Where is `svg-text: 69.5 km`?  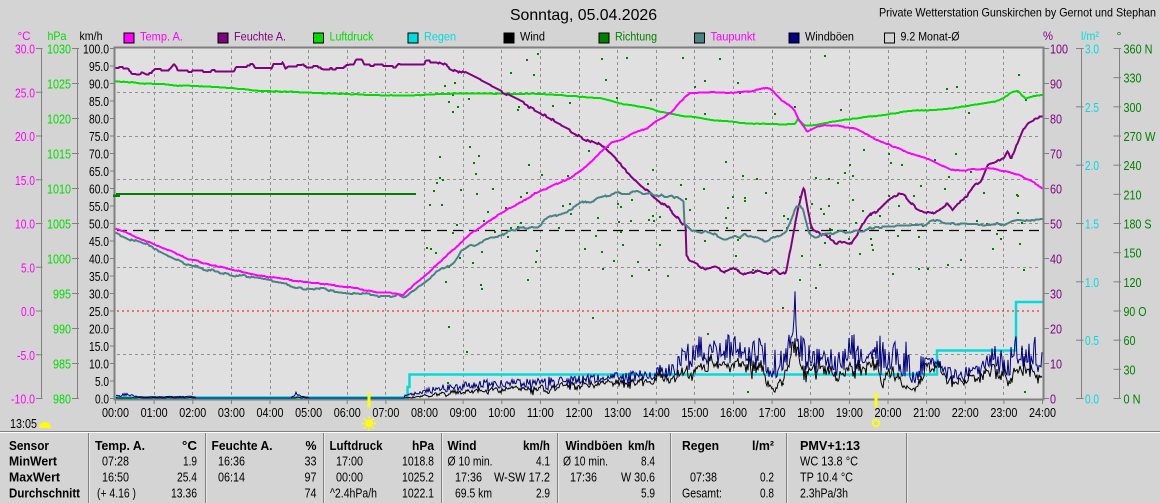 svg-text: 69.5 km is located at coordinates (473, 493).